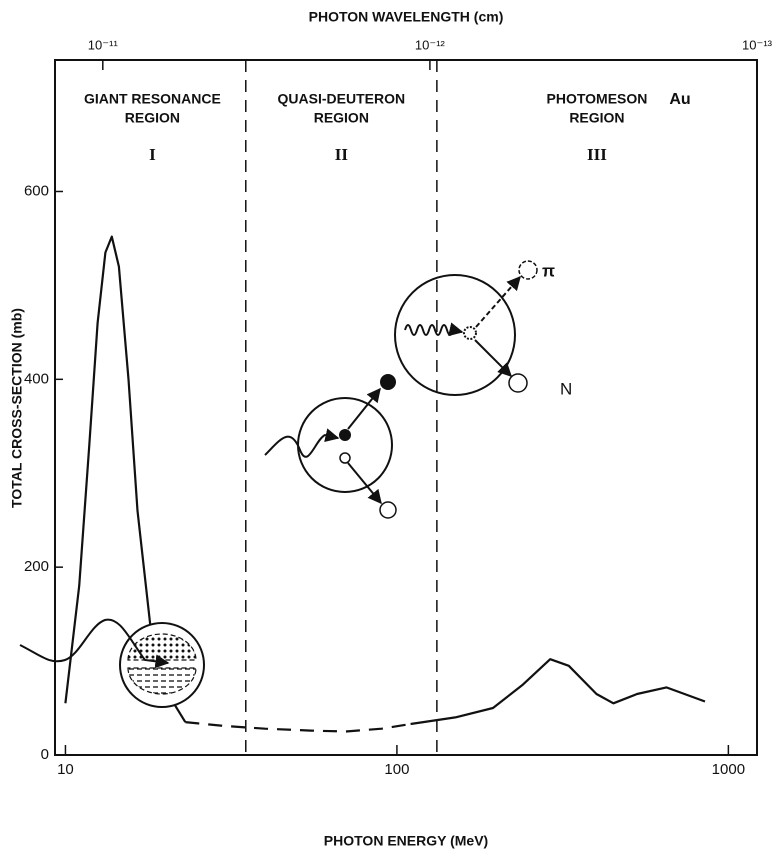  I want to click on region-label: QUASI-DEUTERON, so click(342, 99).